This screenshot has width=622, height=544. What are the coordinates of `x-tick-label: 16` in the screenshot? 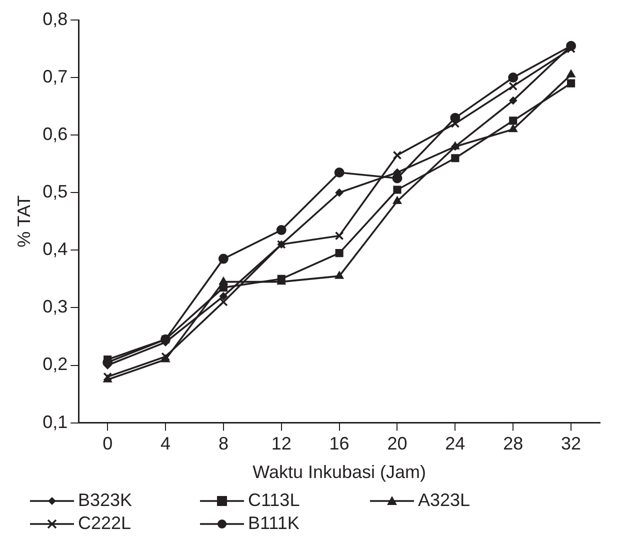 It's located at (339, 444).